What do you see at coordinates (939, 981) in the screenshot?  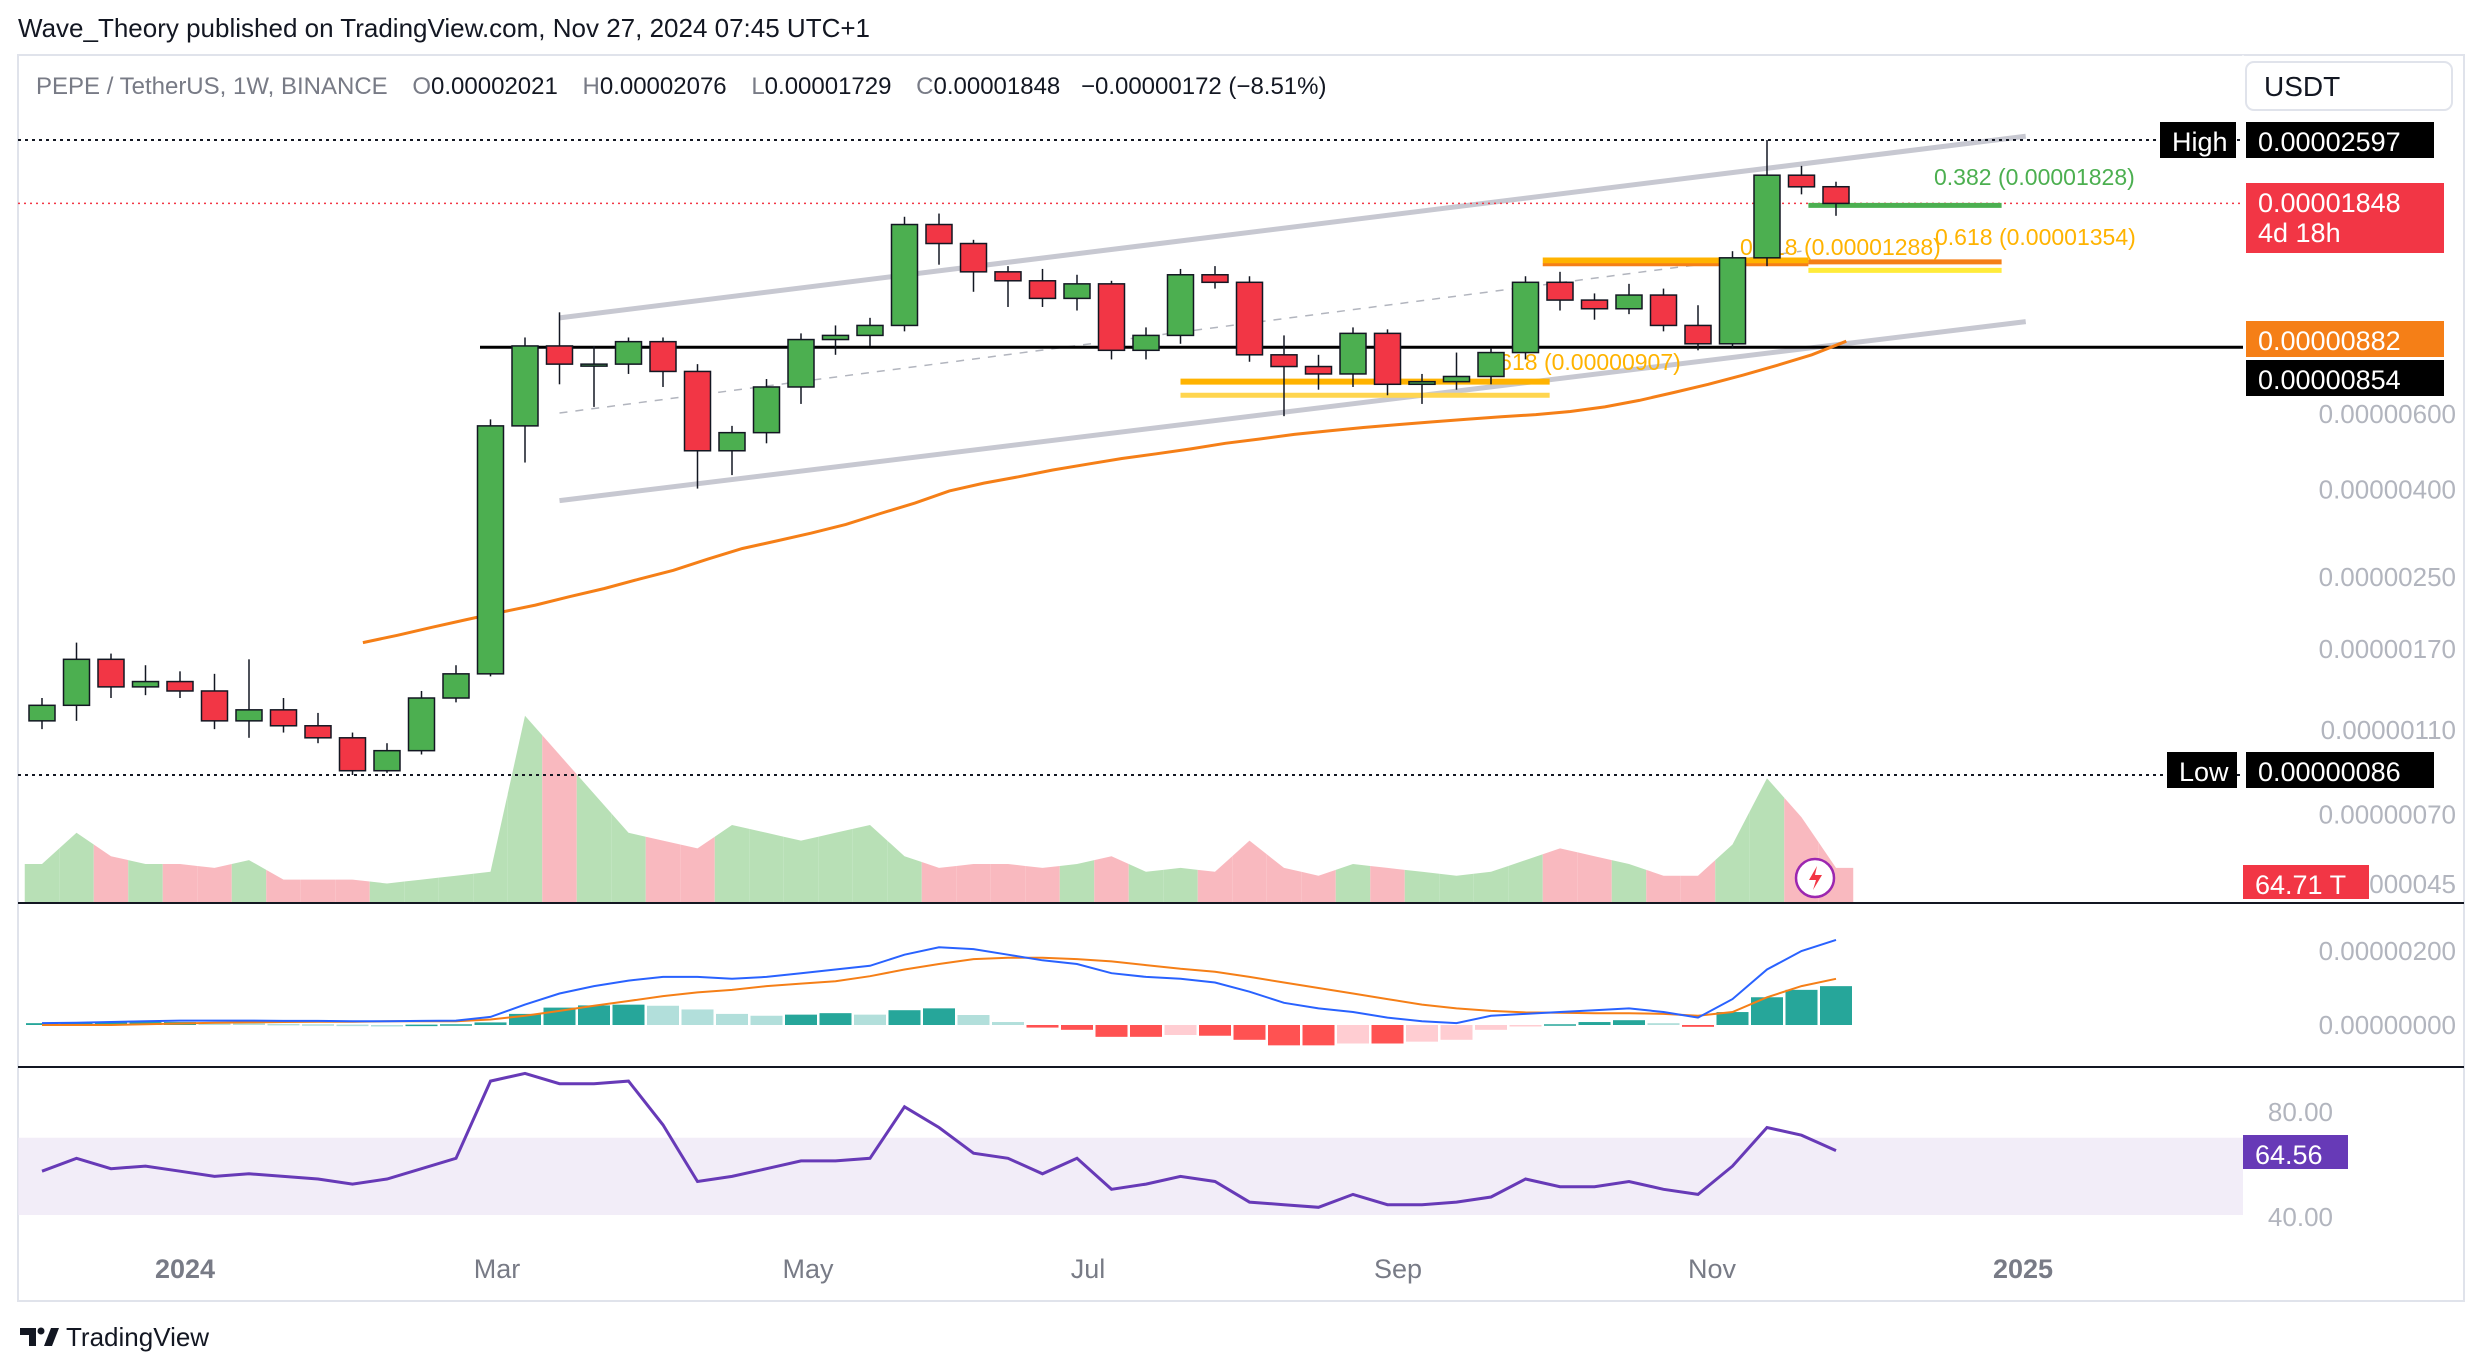 I see `macd-line` at bounding box center [939, 981].